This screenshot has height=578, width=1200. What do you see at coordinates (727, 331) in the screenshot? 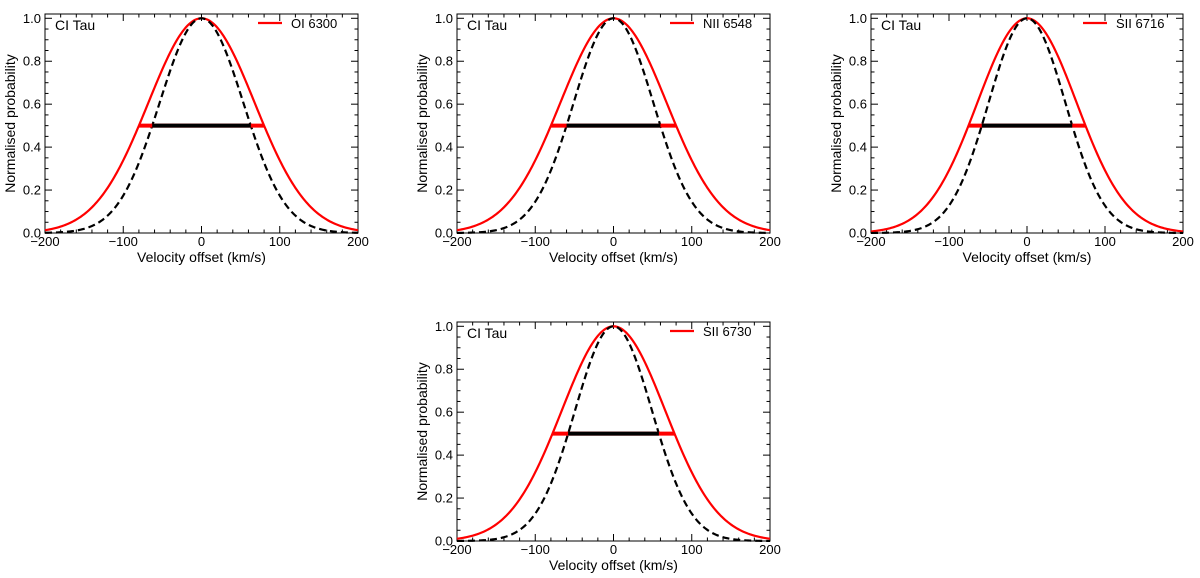
I see `legend-label: SII 6730` at bounding box center [727, 331].